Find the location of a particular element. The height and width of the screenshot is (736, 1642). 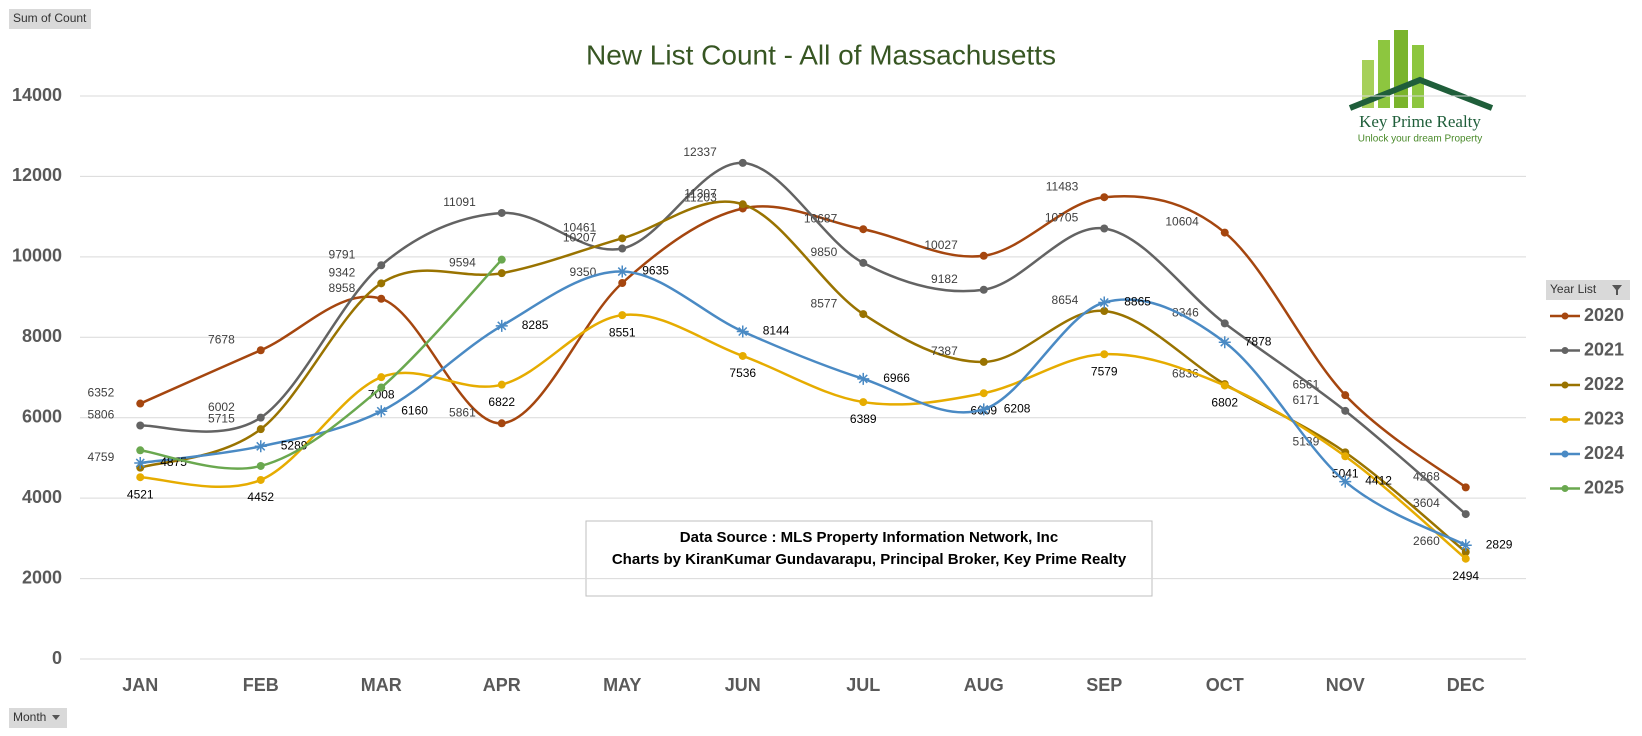

data-label: 8958 is located at coordinates (342, 288).